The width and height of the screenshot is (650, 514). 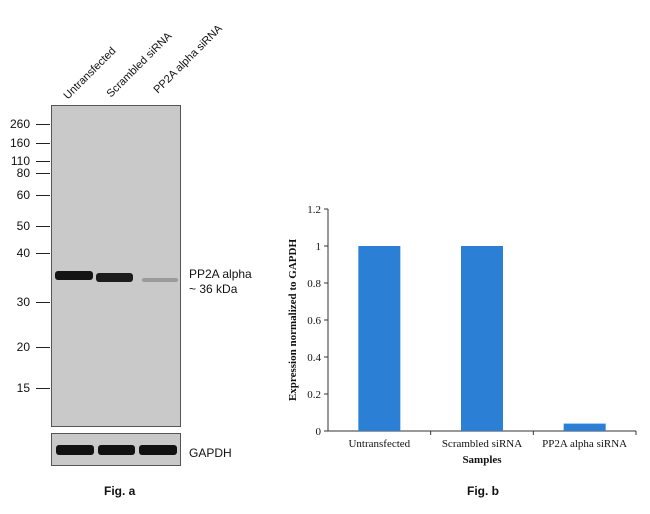 What do you see at coordinates (19, 143) in the screenshot?
I see `mw-marker-160: 160` at bounding box center [19, 143].